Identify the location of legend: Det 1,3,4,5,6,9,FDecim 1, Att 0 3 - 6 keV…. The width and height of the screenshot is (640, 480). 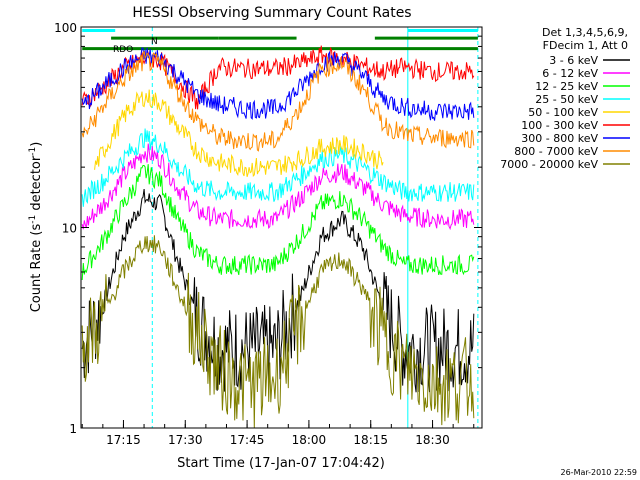
(565, 98).